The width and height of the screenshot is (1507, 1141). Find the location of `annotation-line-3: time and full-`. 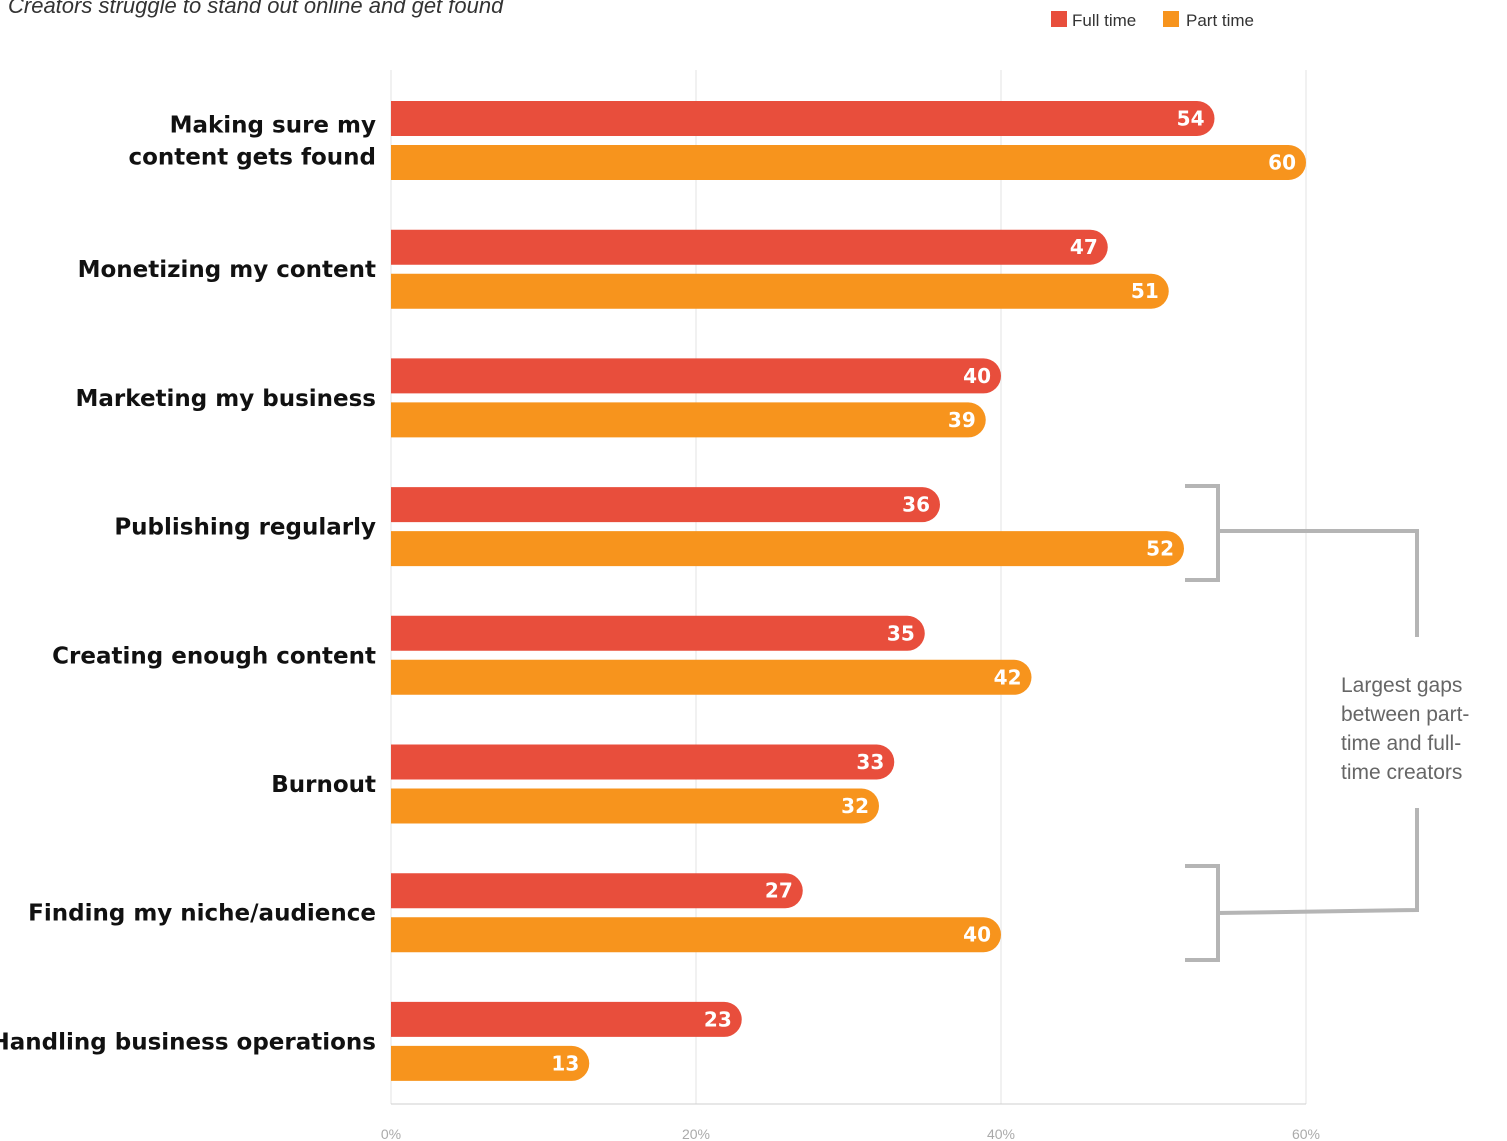

annotation-line-3: time and full- is located at coordinates (1401, 743).